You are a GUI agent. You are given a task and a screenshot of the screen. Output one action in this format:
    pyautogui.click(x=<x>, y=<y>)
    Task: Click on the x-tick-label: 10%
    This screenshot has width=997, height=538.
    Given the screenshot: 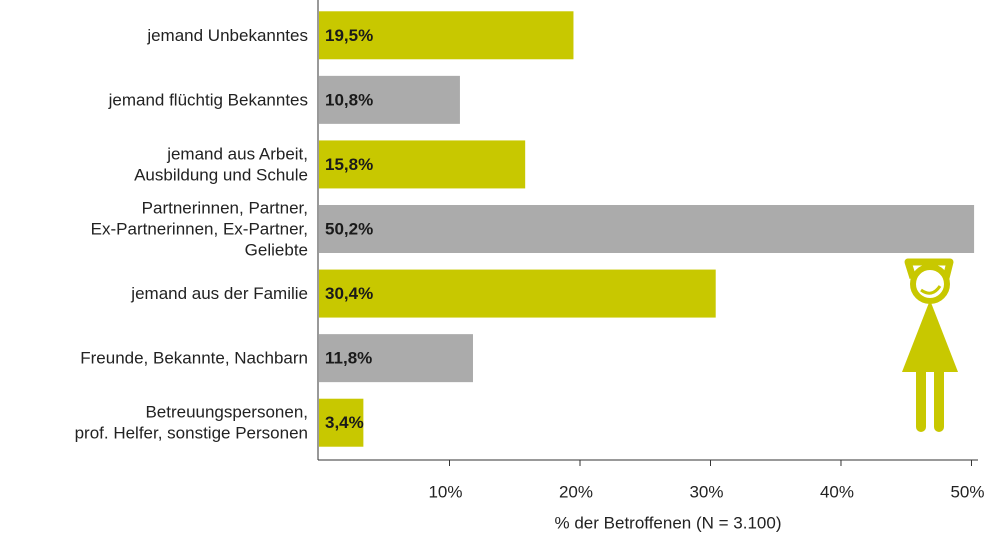 What is the action you would take?
    pyautogui.click(x=445, y=491)
    